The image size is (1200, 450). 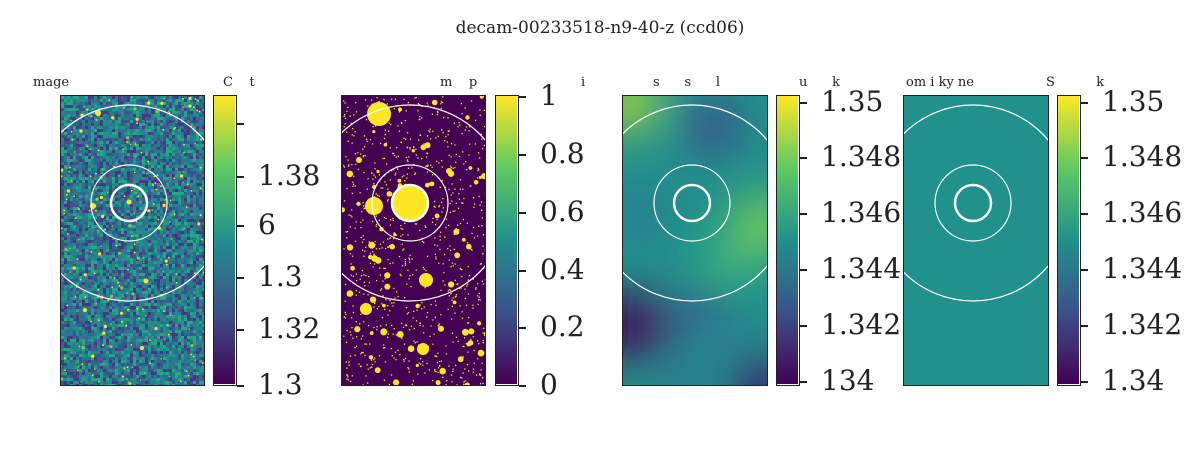 What do you see at coordinates (583, 82) in the screenshot?
I see `panel-2-colorbar-title: i` at bounding box center [583, 82].